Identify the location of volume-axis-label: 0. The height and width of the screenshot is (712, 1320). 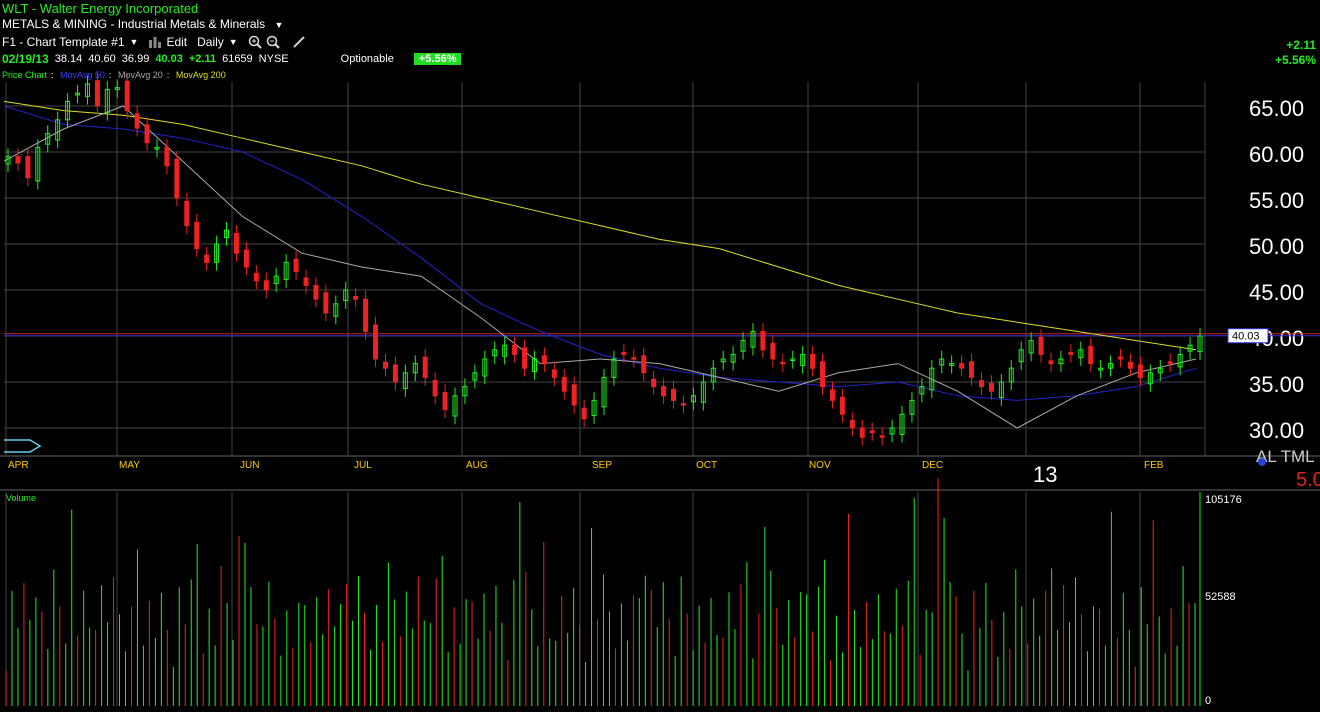
(1208, 701).